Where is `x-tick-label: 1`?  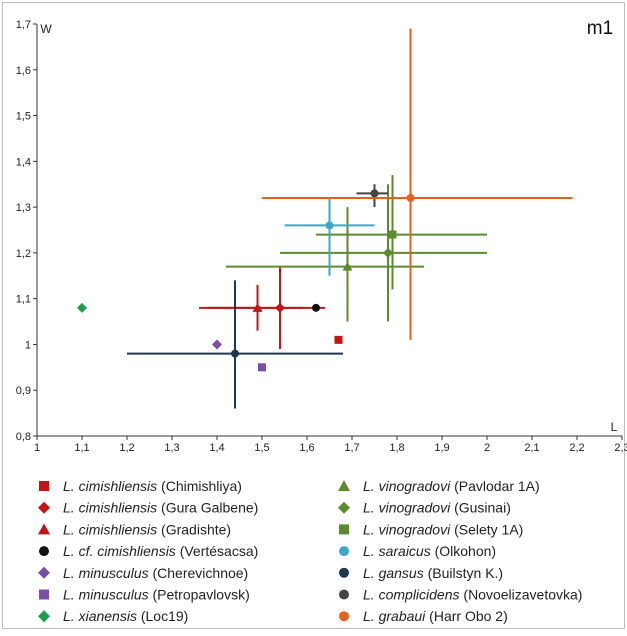 x-tick-label: 1 is located at coordinates (37, 448).